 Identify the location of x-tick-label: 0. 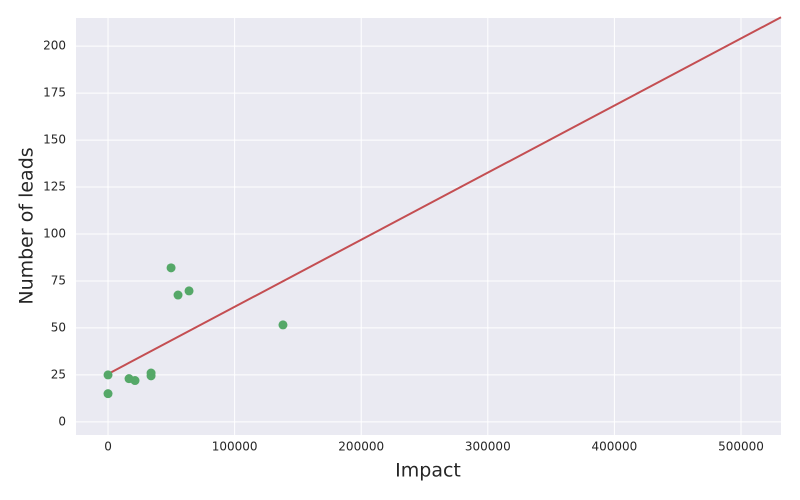
(108, 447).